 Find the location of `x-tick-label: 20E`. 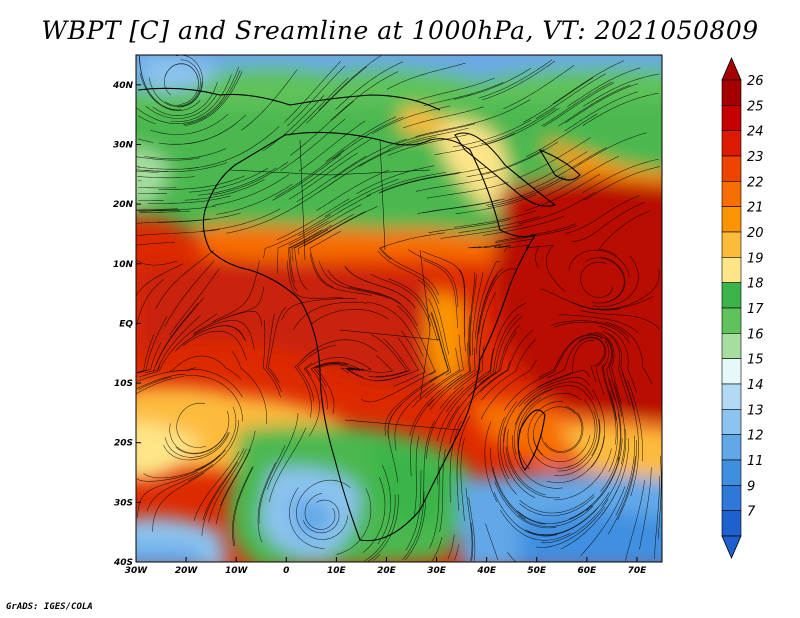

x-tick-label: 20E is located at coordinates (387, 571).